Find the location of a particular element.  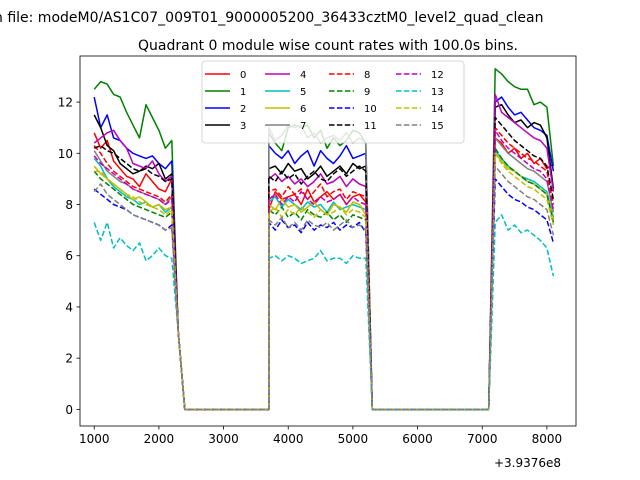

y-tick-label: 8 is located at coordinates (69, 205).